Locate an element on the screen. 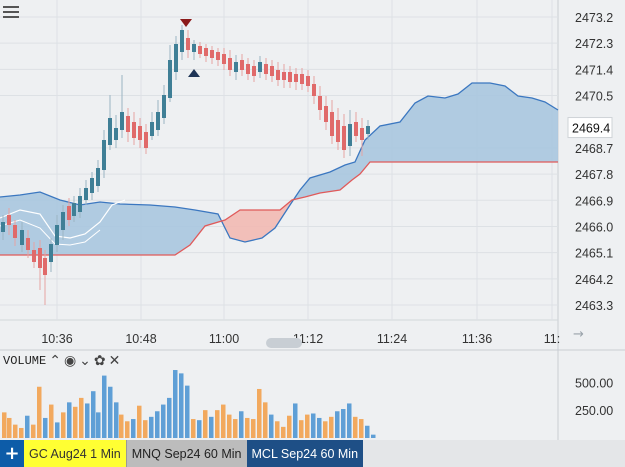 The width and height of the screenshot is (625, 467). markers is located at coordinates (190, 48).